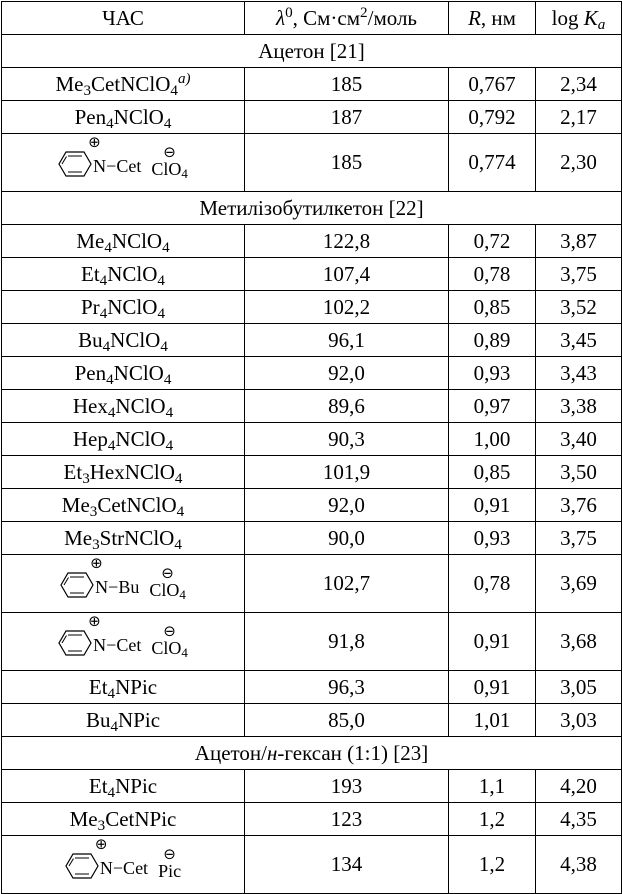 This screenshot has width=623, height=894. I want to click on table-row: ⊕ N−Cet ⊖ ClO4 185 0,774 2,30, so click(311, 162).